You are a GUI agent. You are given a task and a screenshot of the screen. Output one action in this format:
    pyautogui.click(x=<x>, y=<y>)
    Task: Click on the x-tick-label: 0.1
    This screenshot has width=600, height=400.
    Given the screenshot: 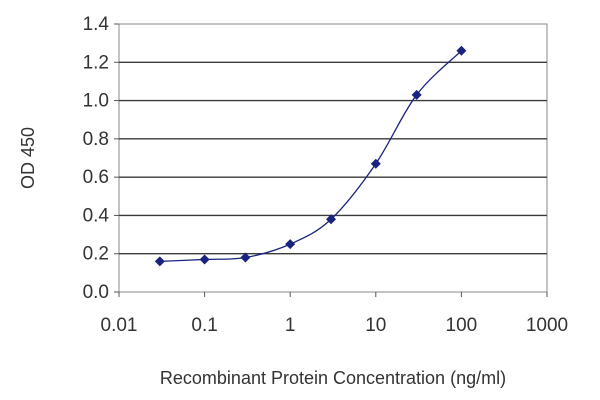 What is the action you would take?
    pyautogui.click(x=204, y=325)
    